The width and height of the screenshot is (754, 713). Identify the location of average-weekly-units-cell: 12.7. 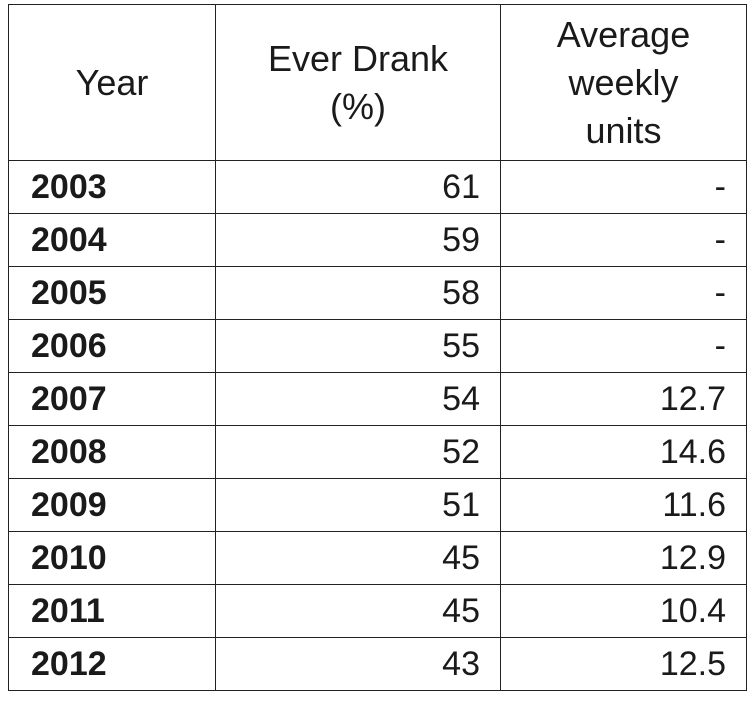
(623, 399).